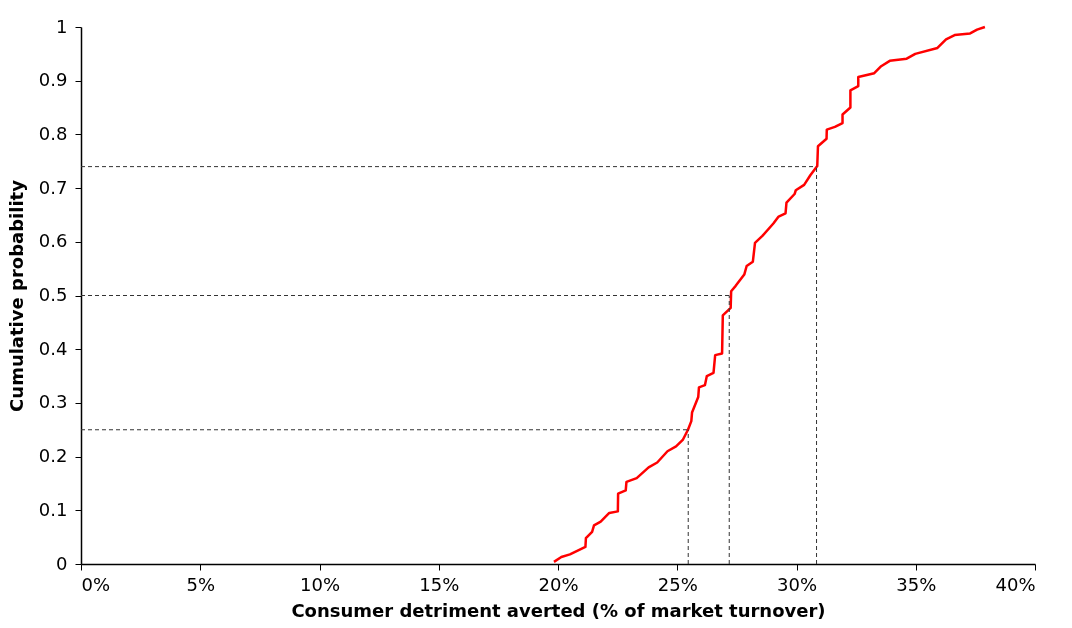  What do you see at coordinates (53, 509) in the screenshot?
I see `y-tick-label: 0.1` at bounding box center [53, 509].